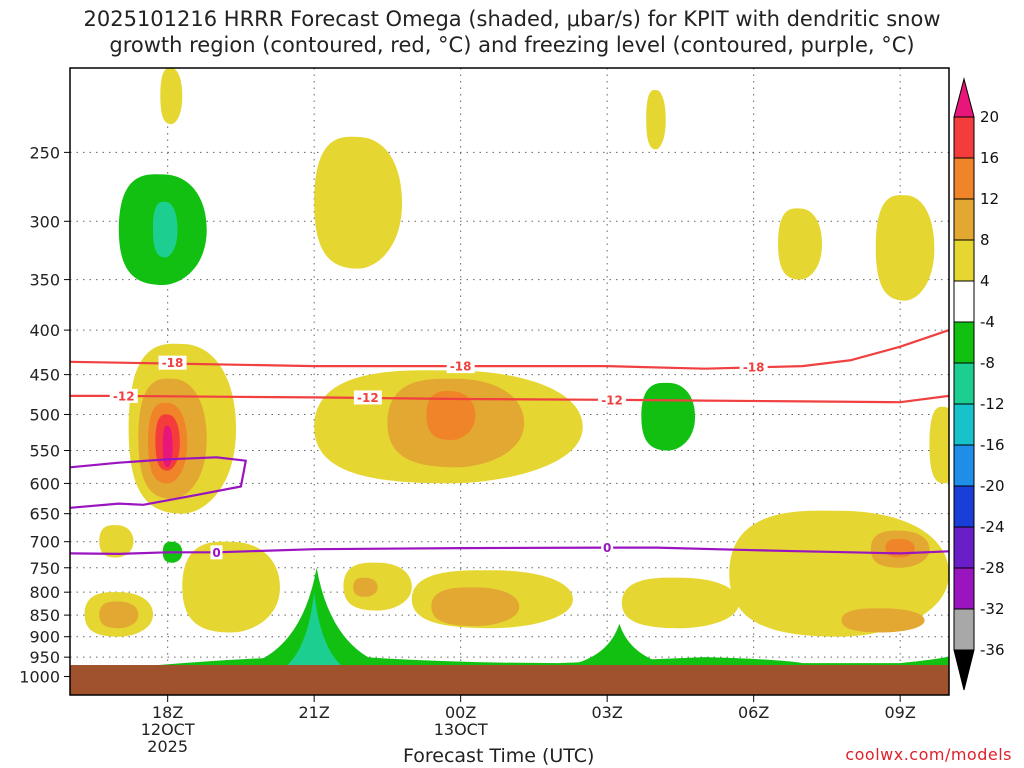 The image size is (1024, 768). I want to click on y-tick-label-550: 550, so click(44, 451).